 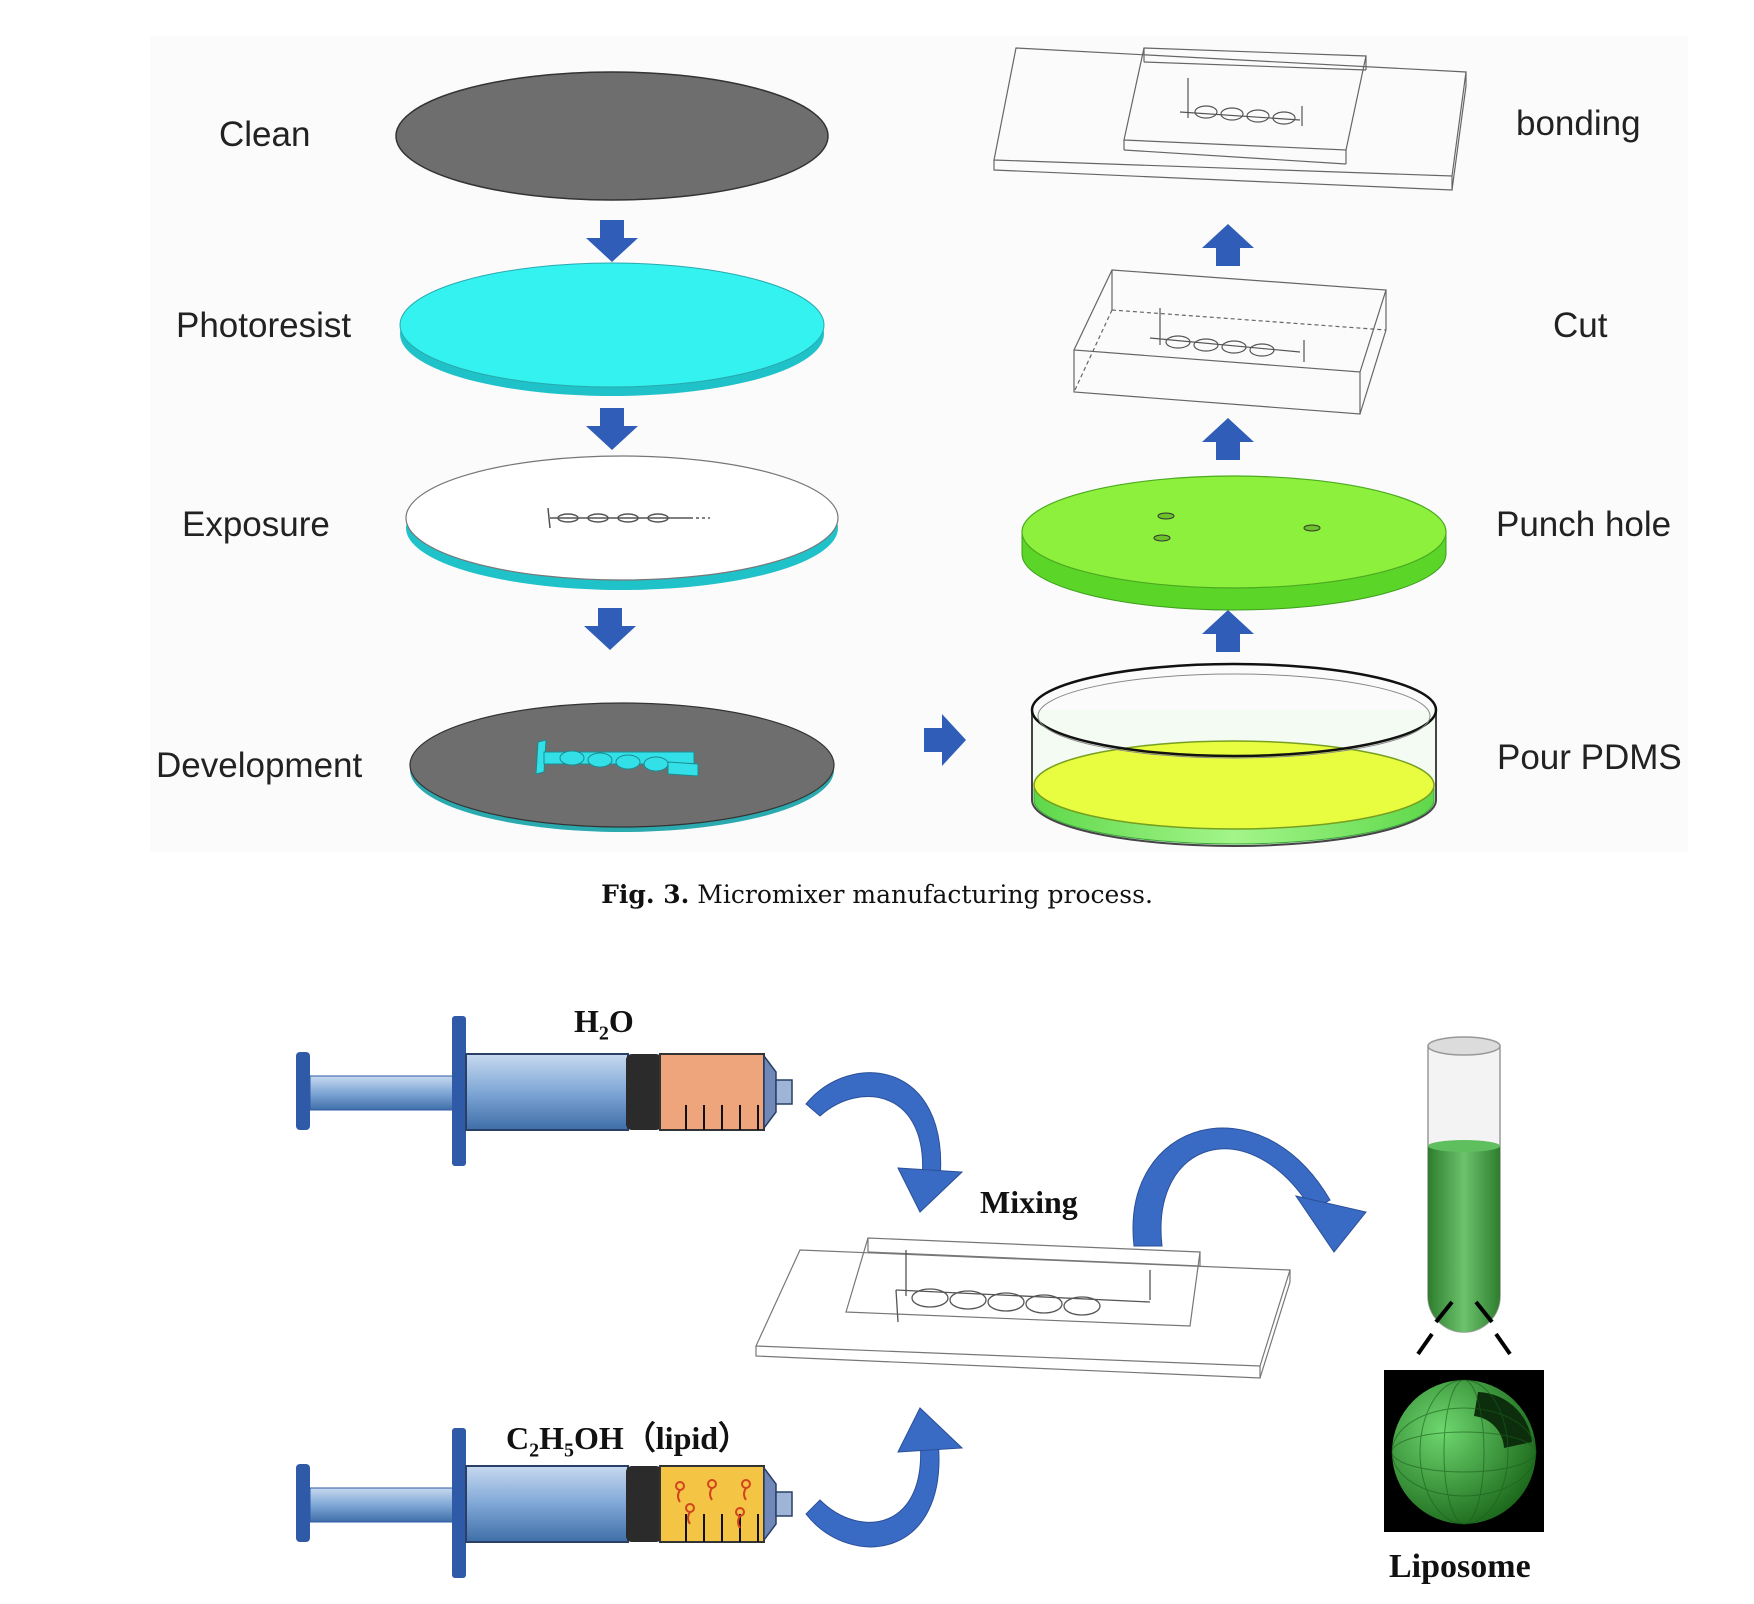 What do you see at coordinates (1029, 1202) in the screenshot?
I see `mixing-label: Mixing` at bounding box center [1029, 1202].